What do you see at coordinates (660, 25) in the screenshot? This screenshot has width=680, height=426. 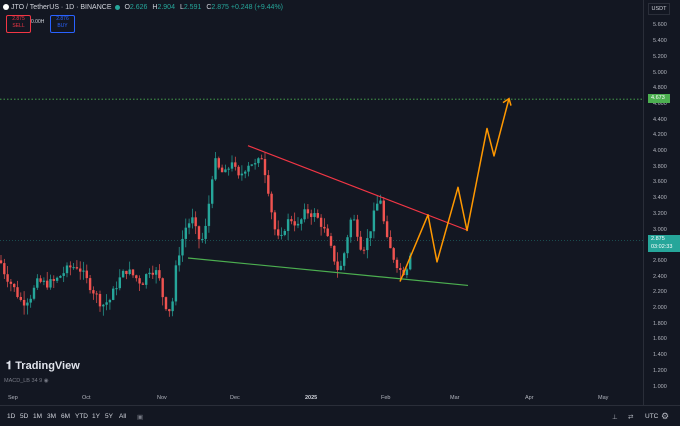 I see `price-tick-label: 5.600` at bounding box center [660, 25].